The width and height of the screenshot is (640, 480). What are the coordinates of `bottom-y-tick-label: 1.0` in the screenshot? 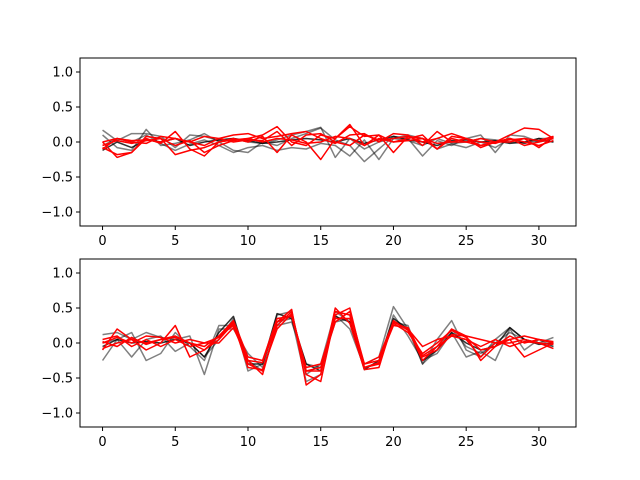 It's located at (62, 274).